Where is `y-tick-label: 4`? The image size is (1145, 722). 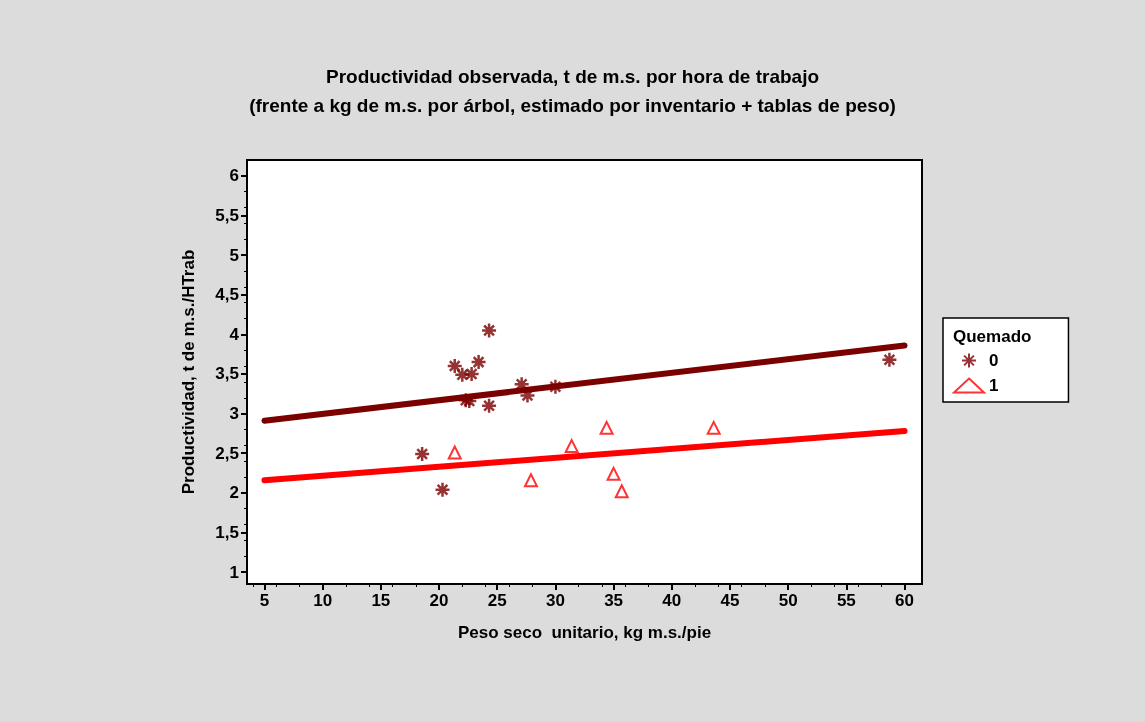 y-tick-label: 4 is located at coordinates (234, 334).